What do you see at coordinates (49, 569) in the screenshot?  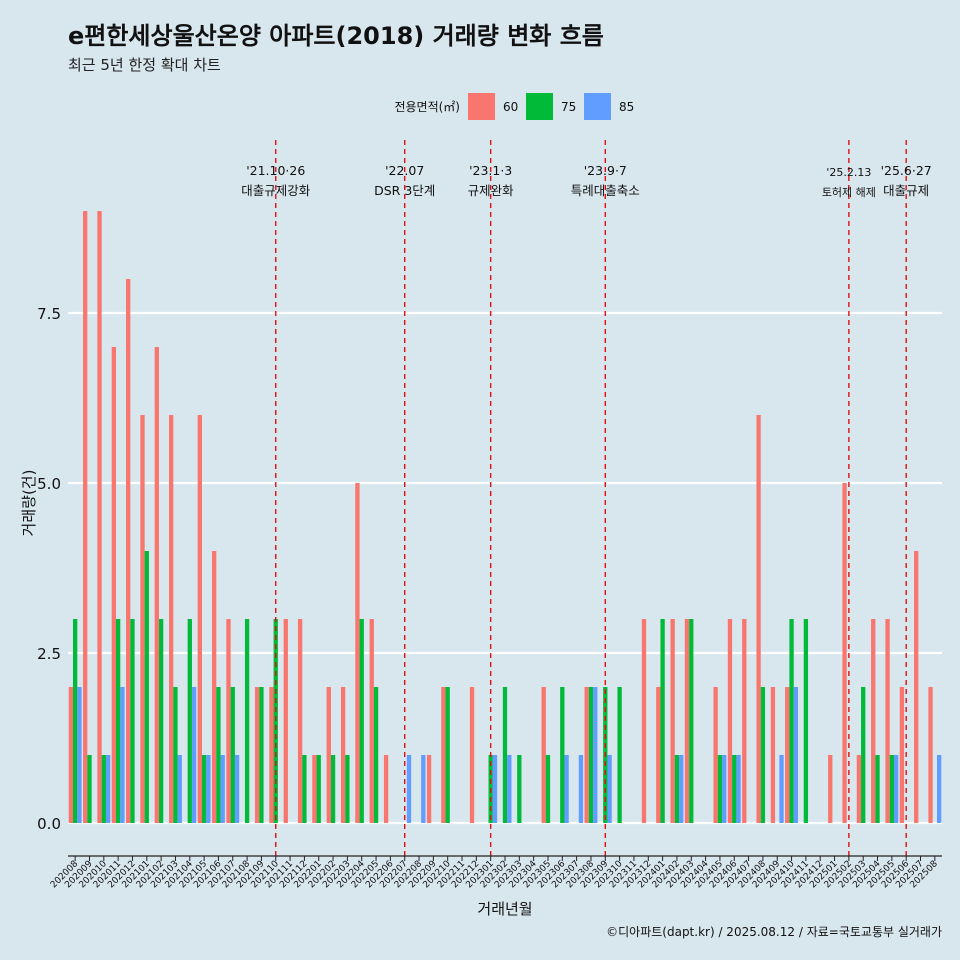 I see `y-axis-tick-labels: 0.0 2.5 5.0 7.5` at bounding box center [49, 569].